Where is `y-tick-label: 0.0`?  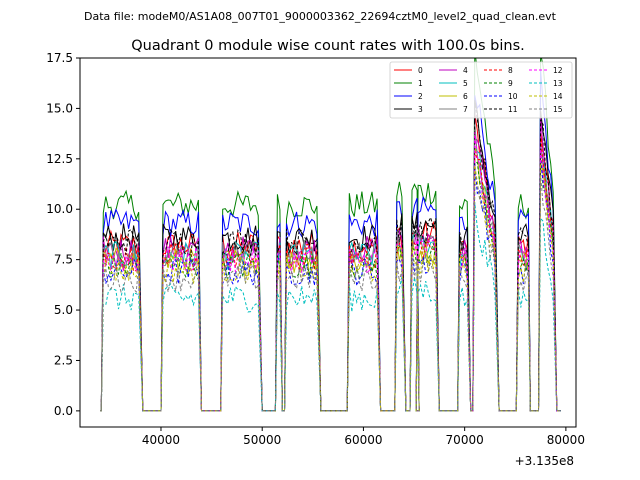 y-tick-label: 0.0 is located at coordinates (63, 411).